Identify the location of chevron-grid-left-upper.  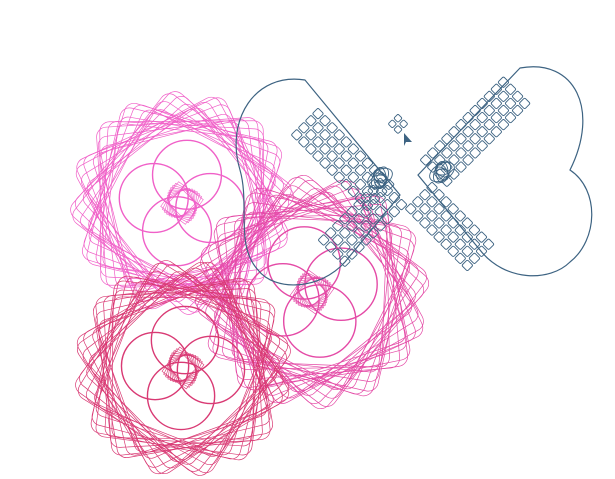
(343, 160).